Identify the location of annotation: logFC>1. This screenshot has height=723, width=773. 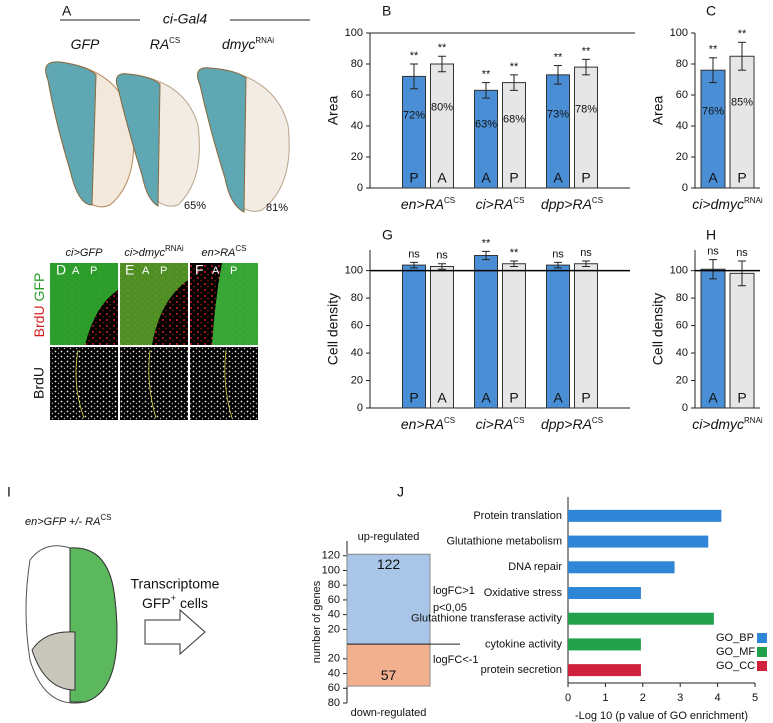
(454, 591).